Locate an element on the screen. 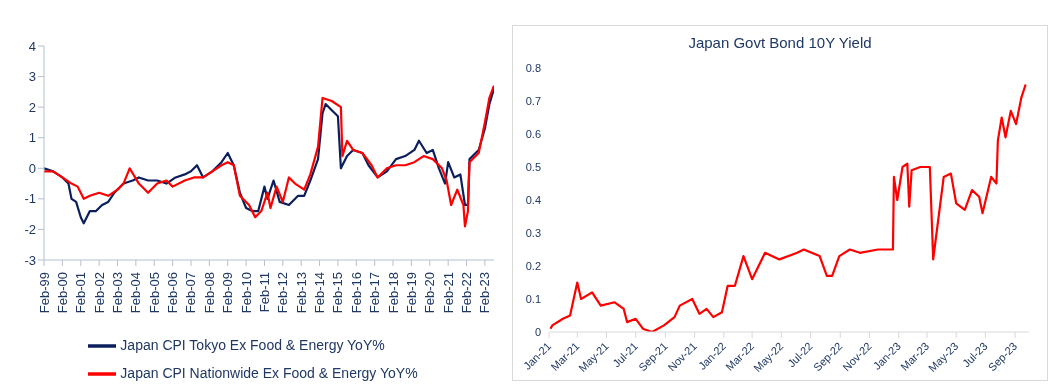 Image resolution: width=1059 pixels, height=390 pixels. y-tick-label: 2 is located at coordinates (32, 107).